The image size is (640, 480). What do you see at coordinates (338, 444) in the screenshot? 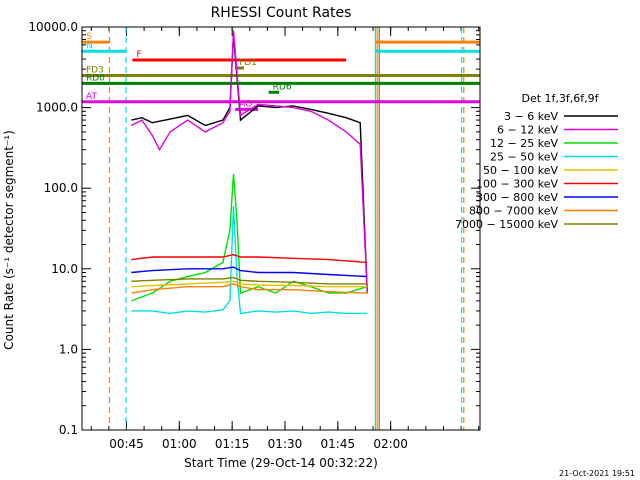
I see `x-tick-label: 01:45` at bounding box center [338, 444].